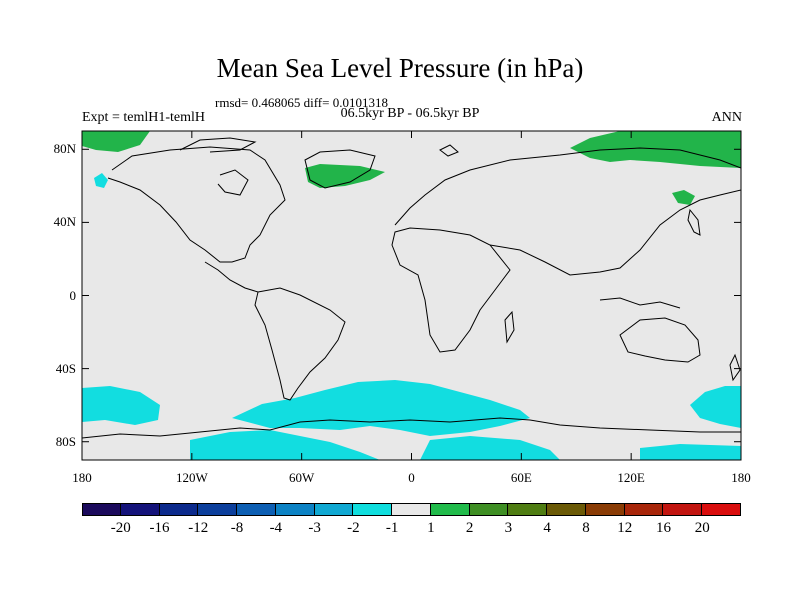 The width and height of the screenshot is (800, 600). I want to click on anomaly-antarctic-interior, so click(490, 448).